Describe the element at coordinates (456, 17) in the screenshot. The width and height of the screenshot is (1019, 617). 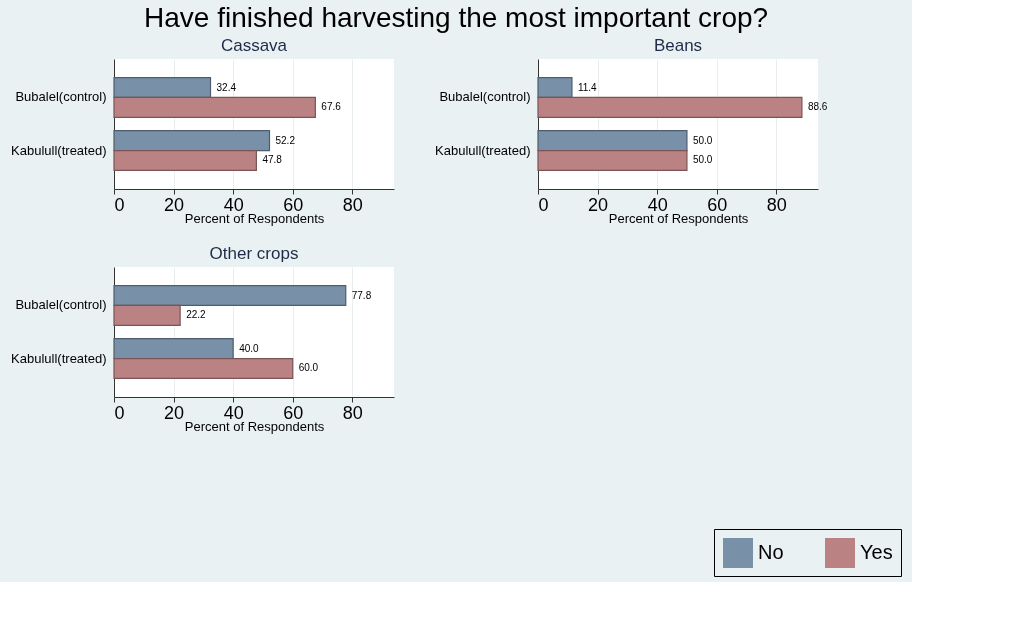
I see `text: Have finished harvesting the most important crop?` at that location.